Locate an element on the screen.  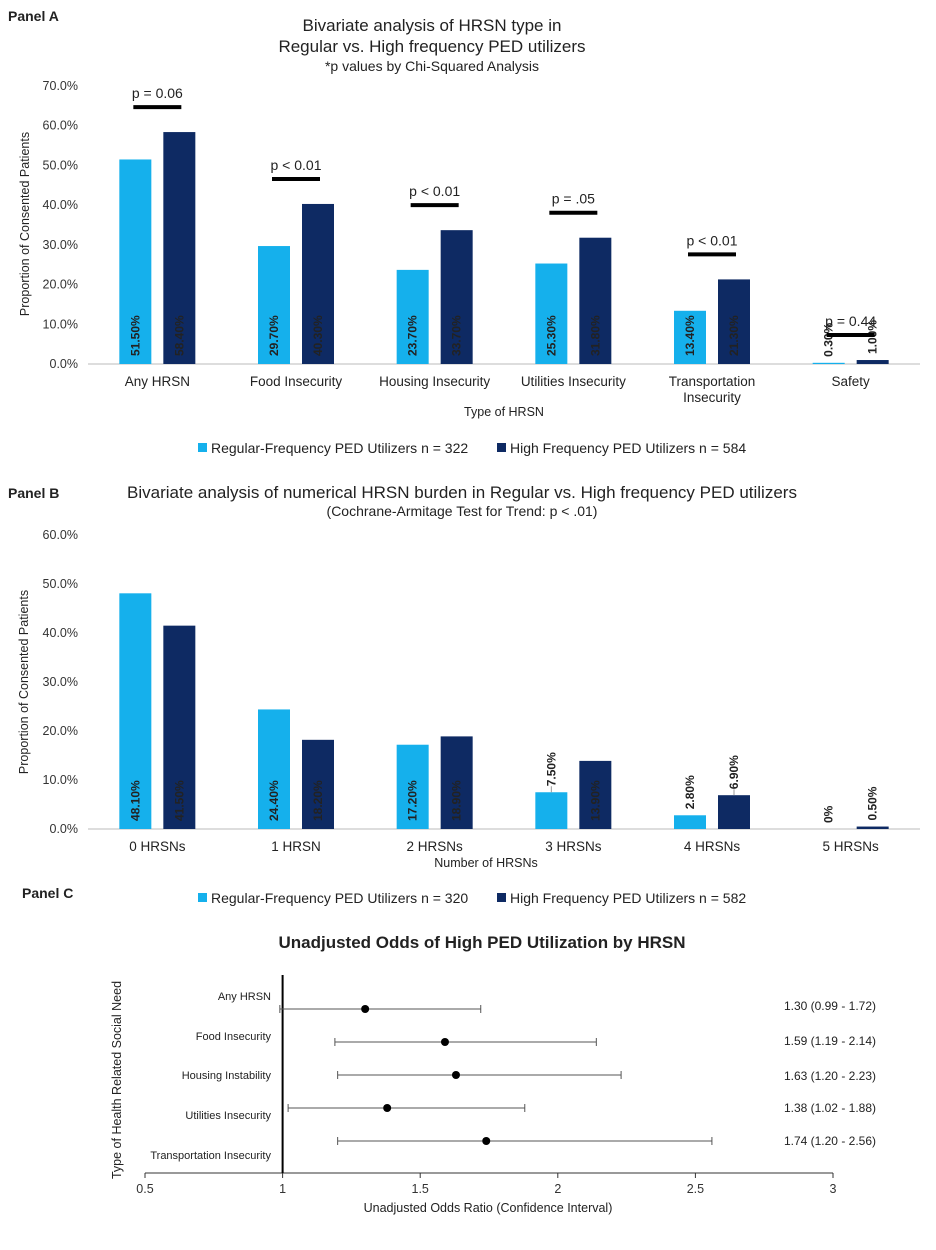
panel-b-data-label: 48.10% is located at coordinates (135, 800).